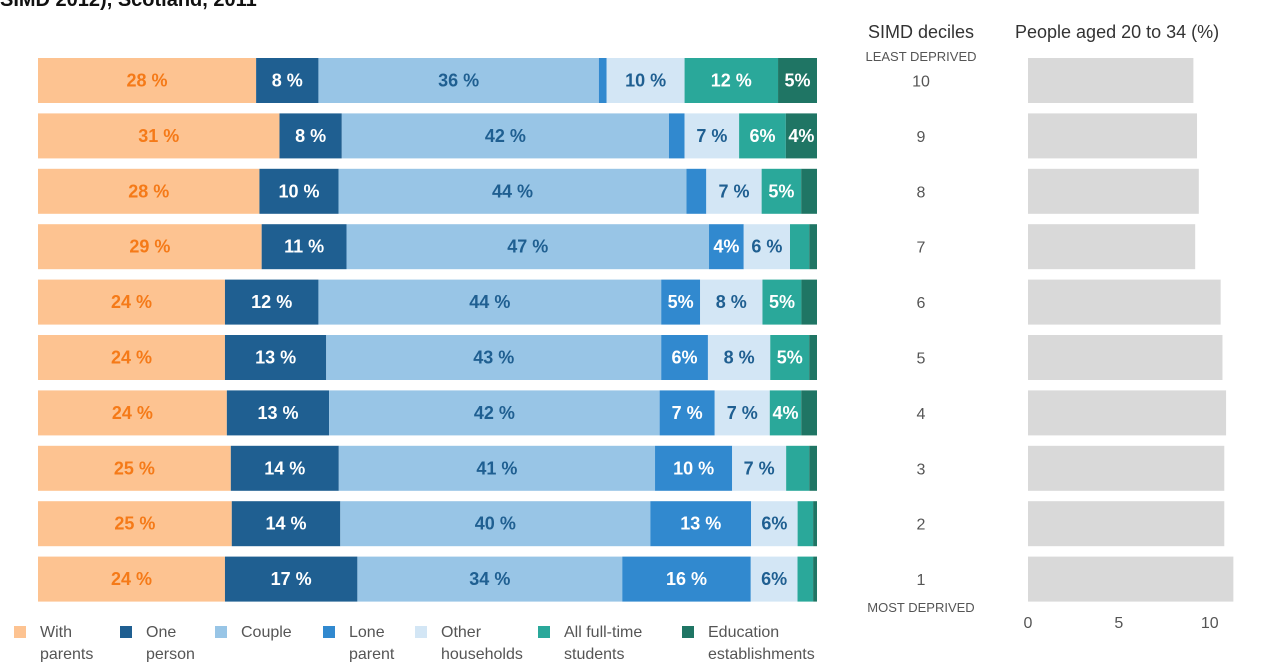 The height and width of the screenshot is (662, 1277). I want to click on legend-label-5-line-1: students, so click(594, 654).